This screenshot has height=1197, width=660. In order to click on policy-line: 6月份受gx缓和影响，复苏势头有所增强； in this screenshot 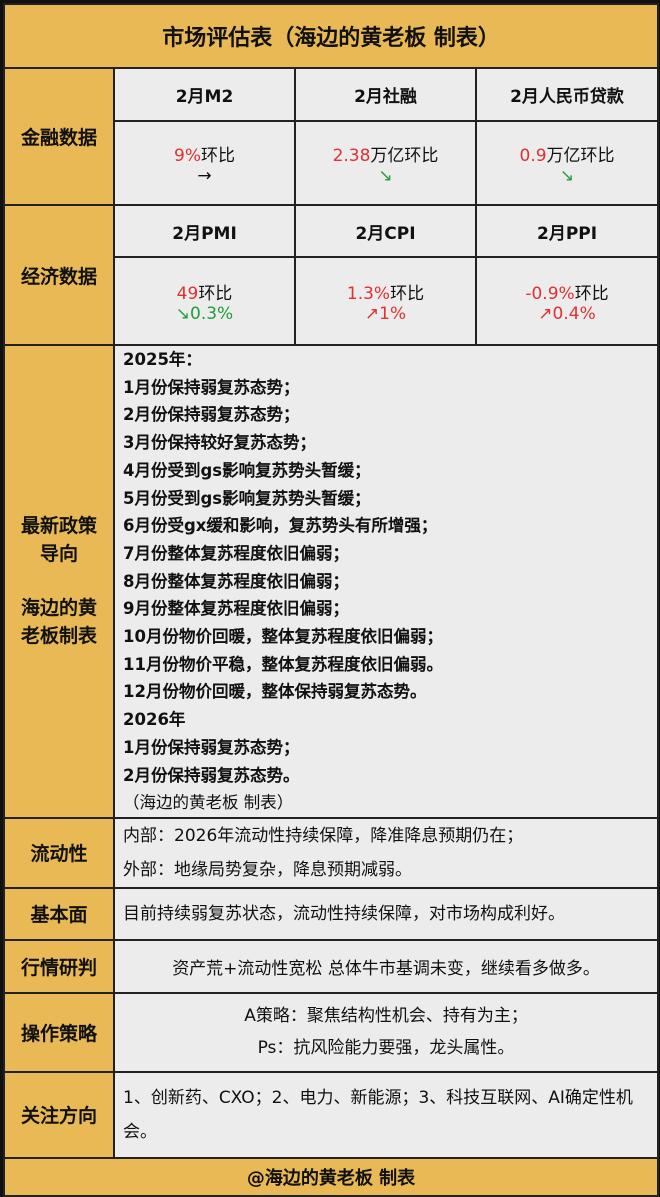, I will do `click(280, 526)`.